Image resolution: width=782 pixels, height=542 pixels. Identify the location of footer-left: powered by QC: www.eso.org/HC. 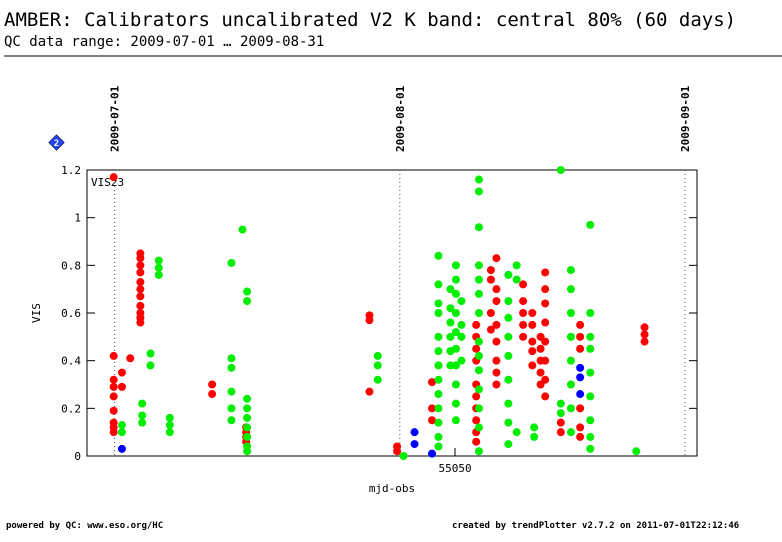
(84, 526).